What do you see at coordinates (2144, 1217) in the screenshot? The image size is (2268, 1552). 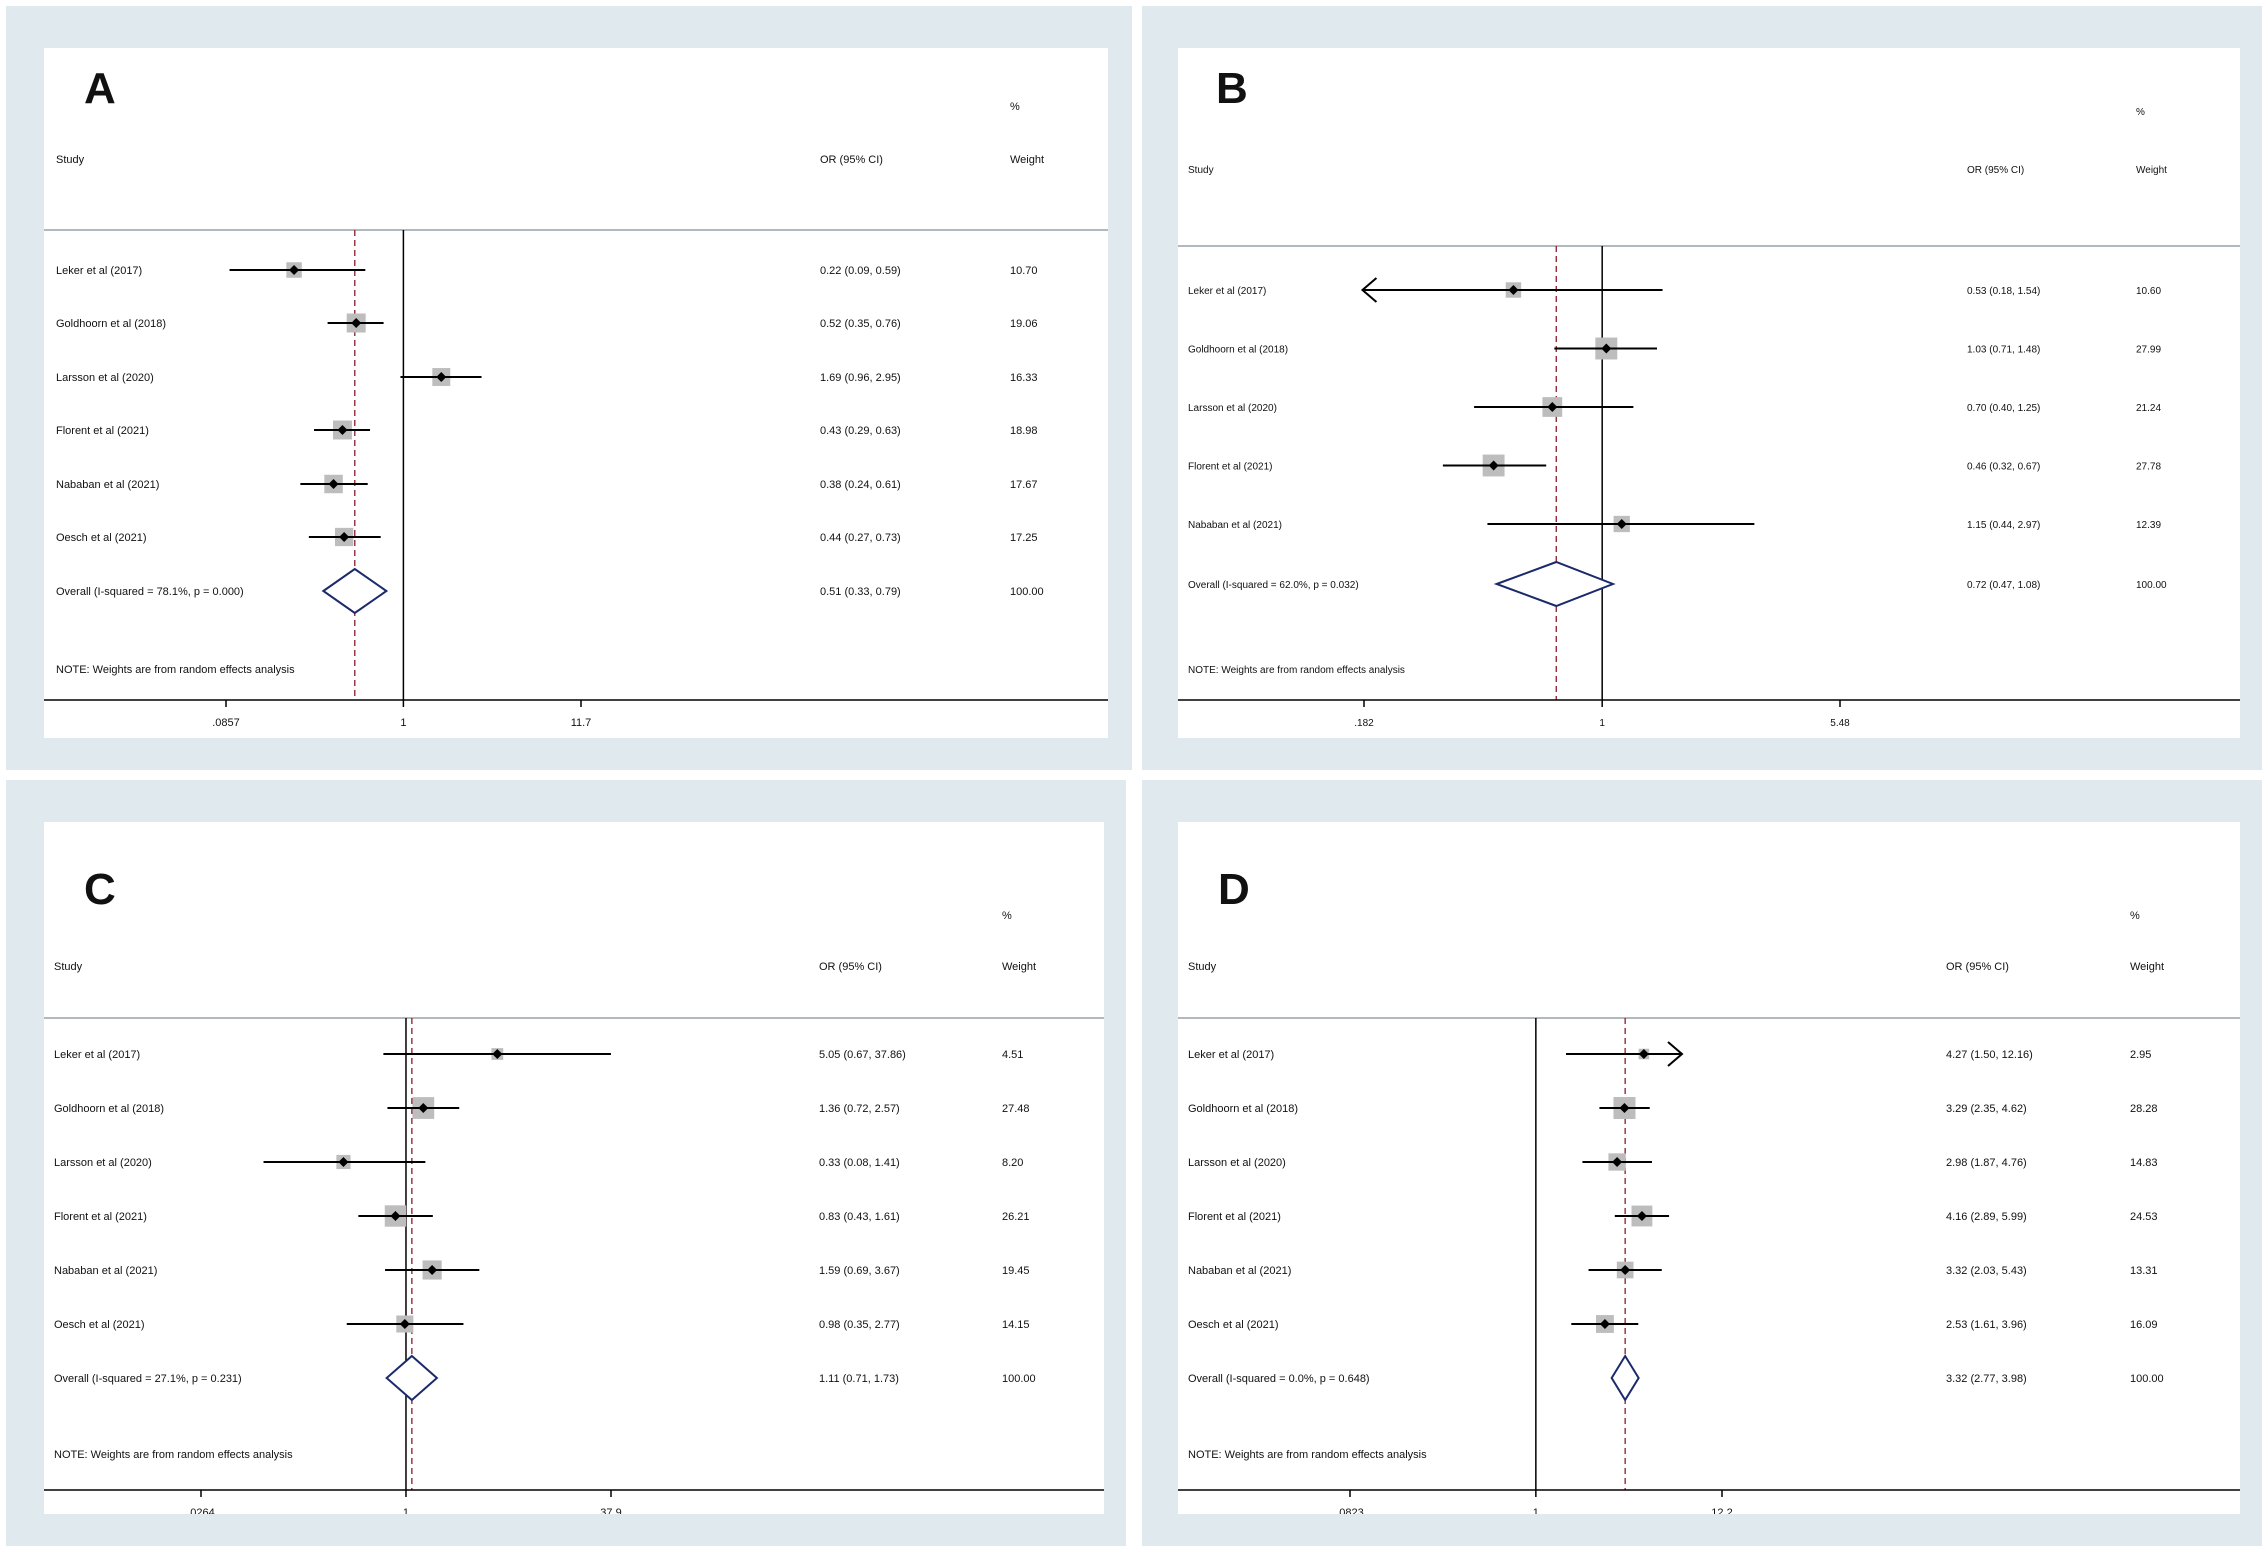 I see `study-weight: 24.53` at bounding box center [2144, 1217].